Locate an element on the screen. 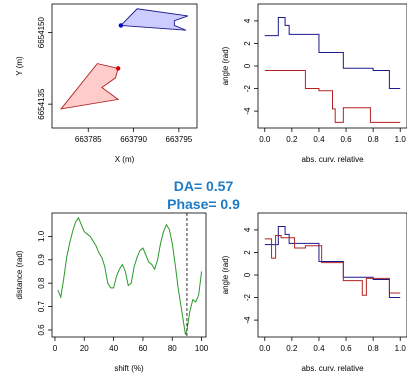 This screenshot has width=407, height=383. y-tick-label: 6654135 is located at coordinates (41, 104).